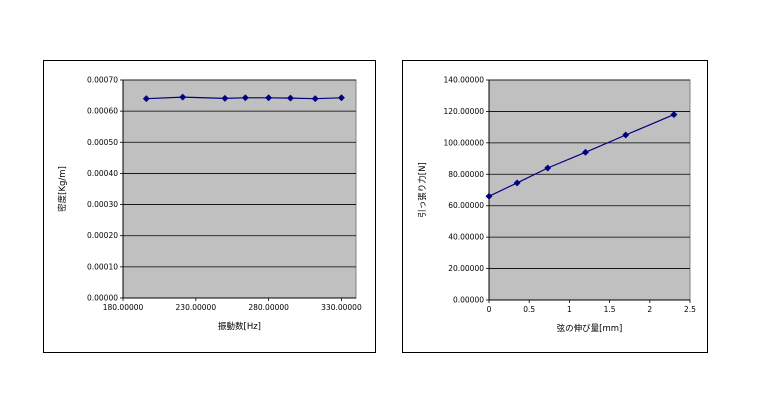  What do you see at coordinates (102, 173) in the screenshot?
I see `density-y-tick-label: 0.00040` at bounding box center [102, 173].